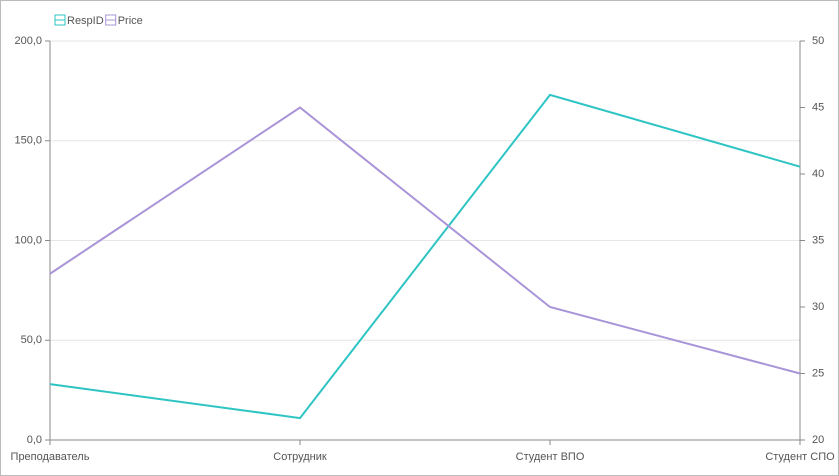 Image resolution: width=839 pixels, height=476 pixels. What do you see at coordinates (818, 41) in the screenshot?
I see `y2-tick-label: 50` at bounding box center [818, 41].